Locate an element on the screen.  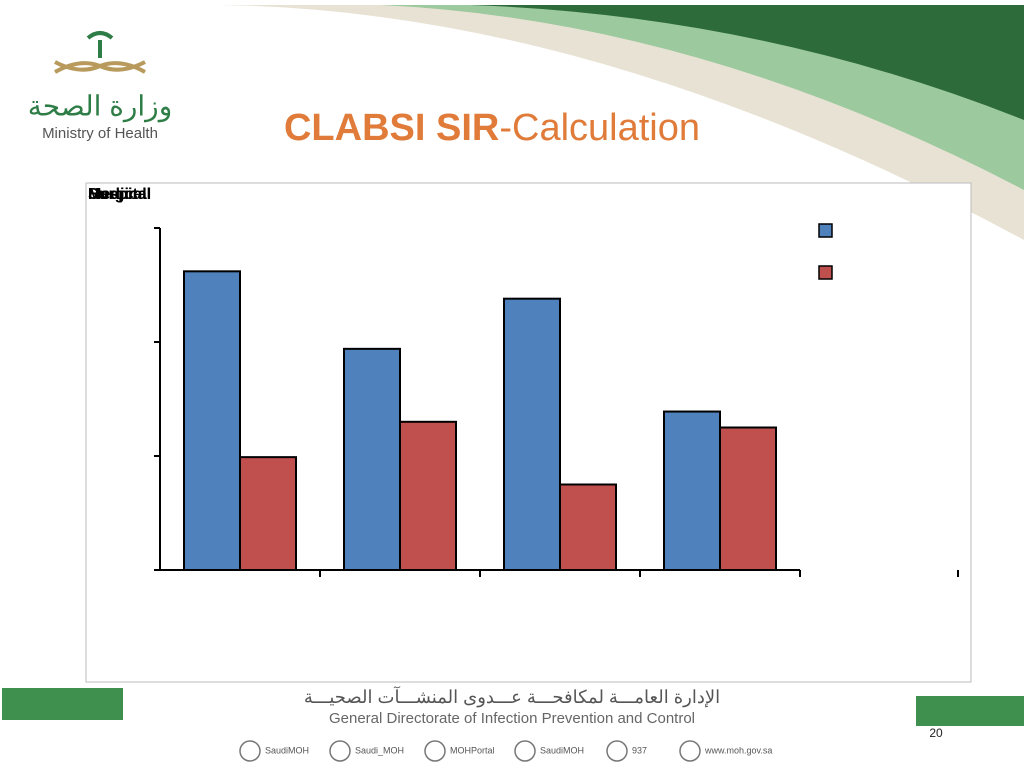
title-rest: -Calculation is located at coordinates (599, 128).